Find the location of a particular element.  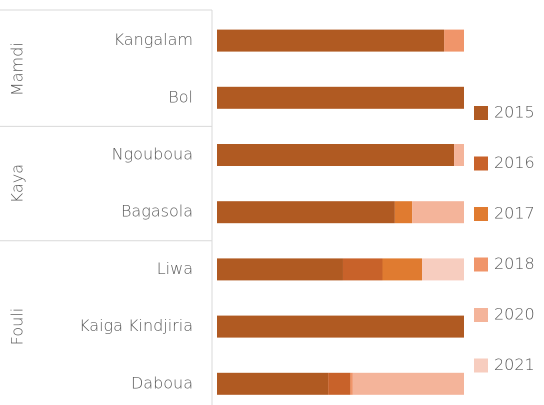

category-label: Ngouboua is located at coordinates (152, 154).